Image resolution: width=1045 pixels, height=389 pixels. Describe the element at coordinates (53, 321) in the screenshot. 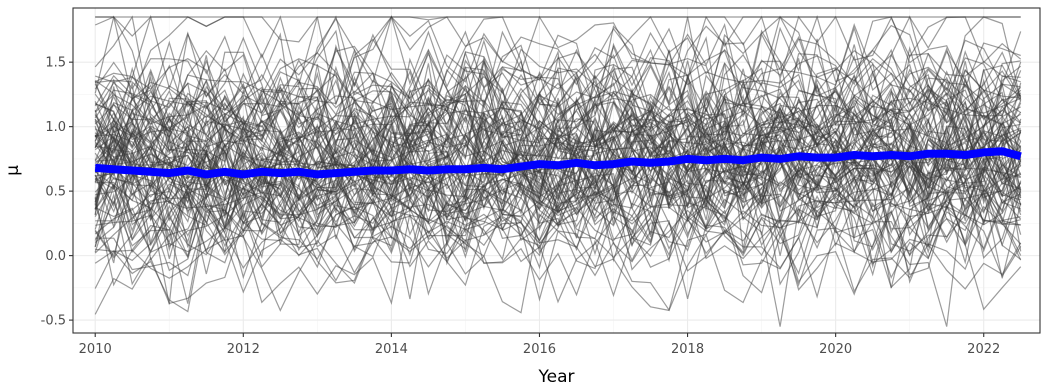

I see `y-tick-label: -0.5` at that location.